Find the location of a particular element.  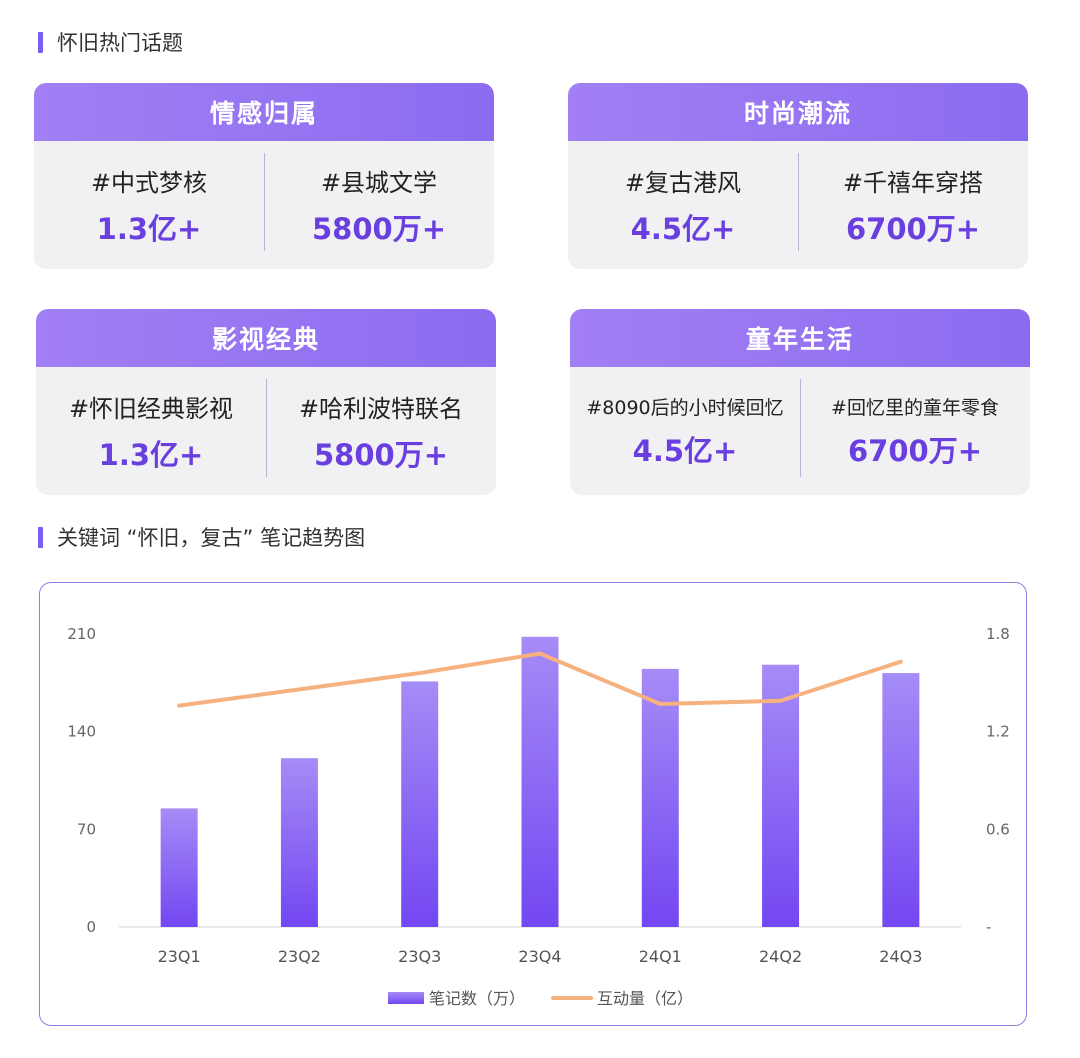

x-tick-label: 24Q2 is located at coordinates (780, 956).